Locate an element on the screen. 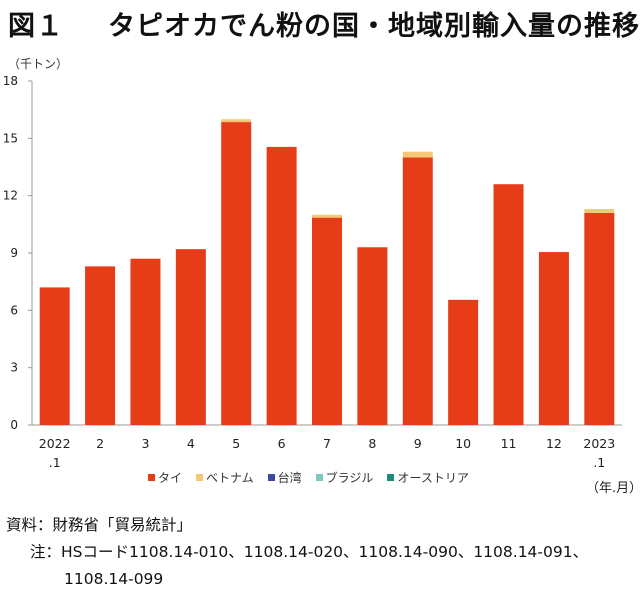 This screenshot has width=640, height=593. figure-title: 図１ タピオカでん粉の国・地域別輸入量の推移 is located at coordinates (324, 23).